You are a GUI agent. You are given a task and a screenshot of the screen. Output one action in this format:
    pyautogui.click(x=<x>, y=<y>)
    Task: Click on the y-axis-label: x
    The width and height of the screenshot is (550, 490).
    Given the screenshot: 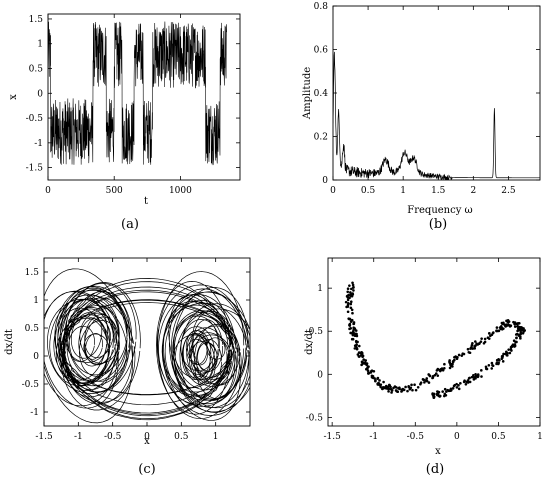 What is the action you would take?
    pyautogui.click(x=13, y=97)
    